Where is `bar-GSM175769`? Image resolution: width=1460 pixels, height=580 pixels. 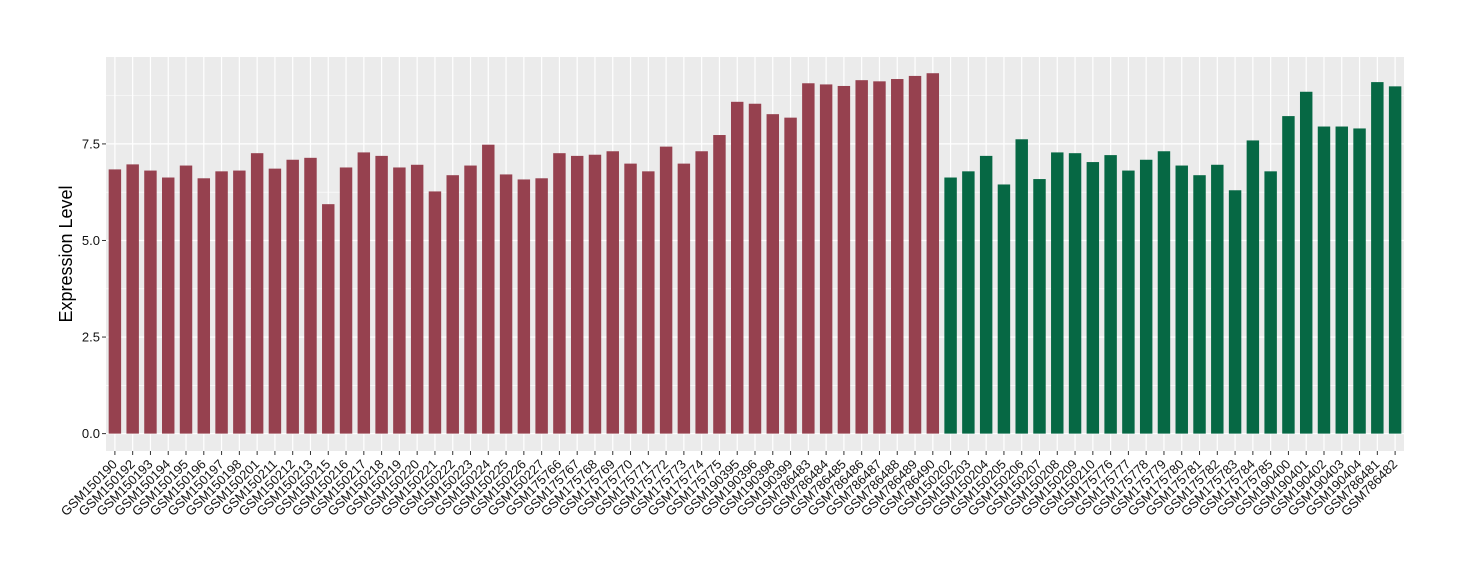
bar-GSM175769 is located at coordinates (612, 292).